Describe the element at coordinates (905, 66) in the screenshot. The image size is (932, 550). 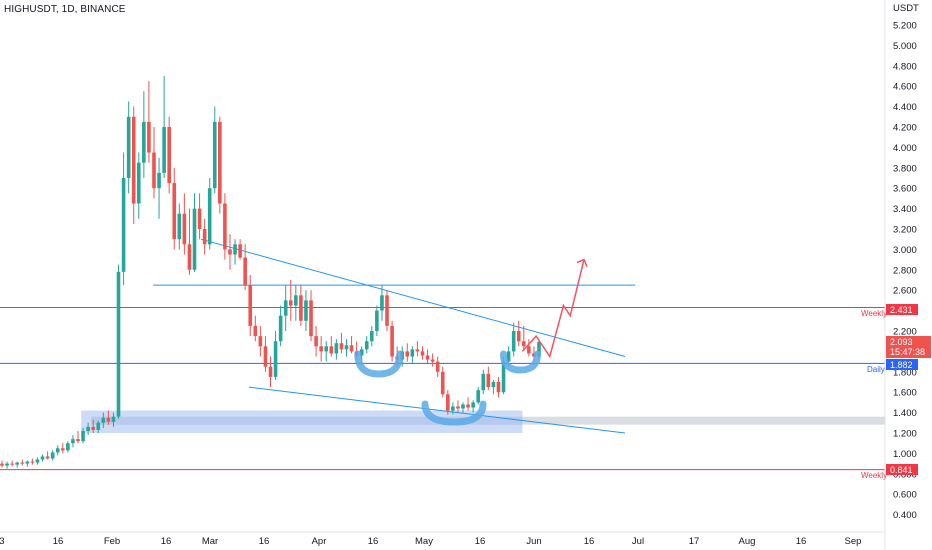
I see `price-tick-label: 4.800` at that location.